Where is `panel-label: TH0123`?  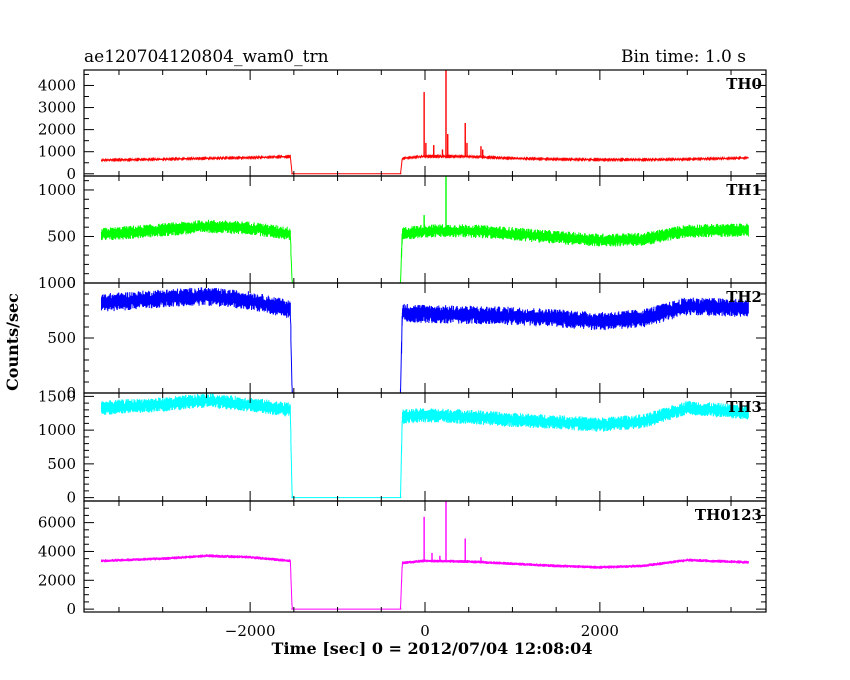
panel-label: TH0123 is located at coordinates (728, 515).